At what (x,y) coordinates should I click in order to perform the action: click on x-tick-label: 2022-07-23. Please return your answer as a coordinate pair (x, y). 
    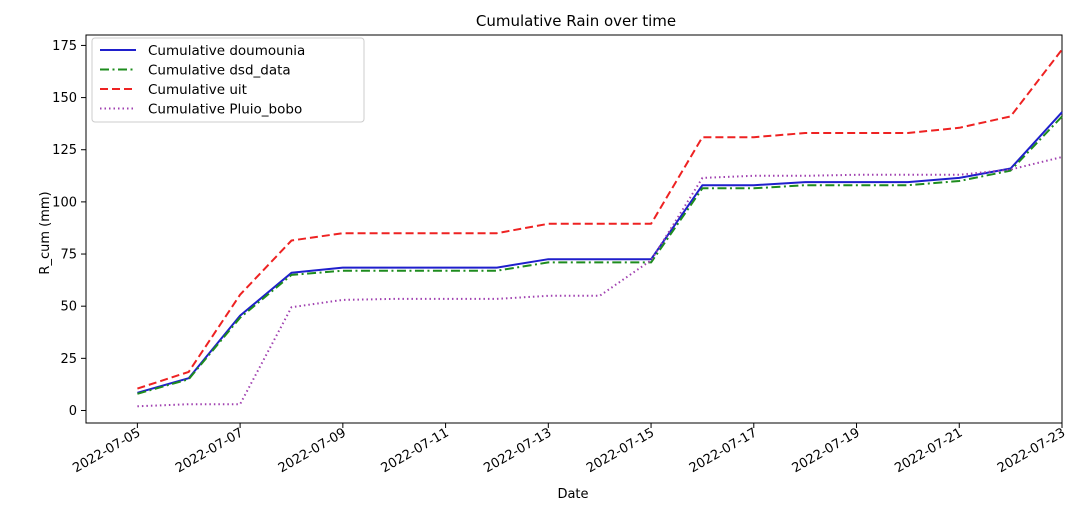
    Looking at the image, I should click on (1031, 450).